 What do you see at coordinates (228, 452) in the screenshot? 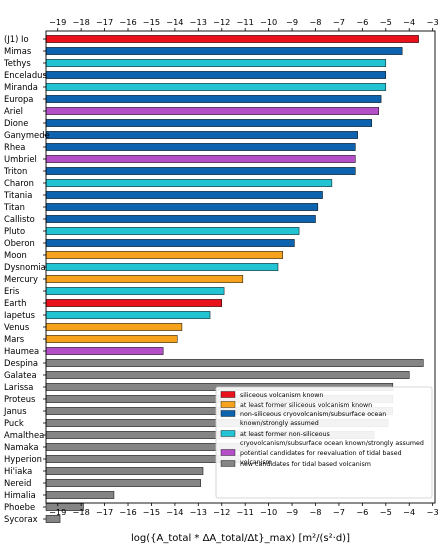
I see `legend-swatch-reevaluation` at bounding box center [228, 452].